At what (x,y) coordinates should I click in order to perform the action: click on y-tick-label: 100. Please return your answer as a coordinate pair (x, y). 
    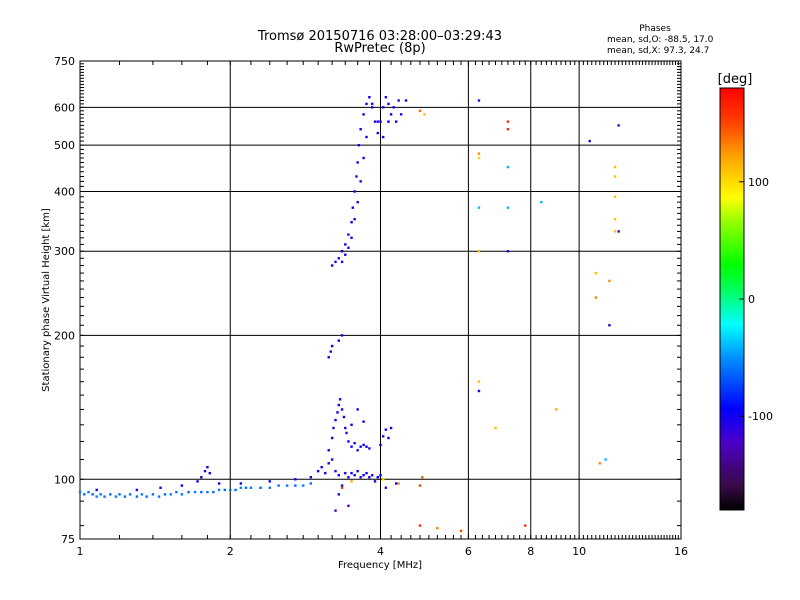
    Looking at the image, I should click on (64, 479).